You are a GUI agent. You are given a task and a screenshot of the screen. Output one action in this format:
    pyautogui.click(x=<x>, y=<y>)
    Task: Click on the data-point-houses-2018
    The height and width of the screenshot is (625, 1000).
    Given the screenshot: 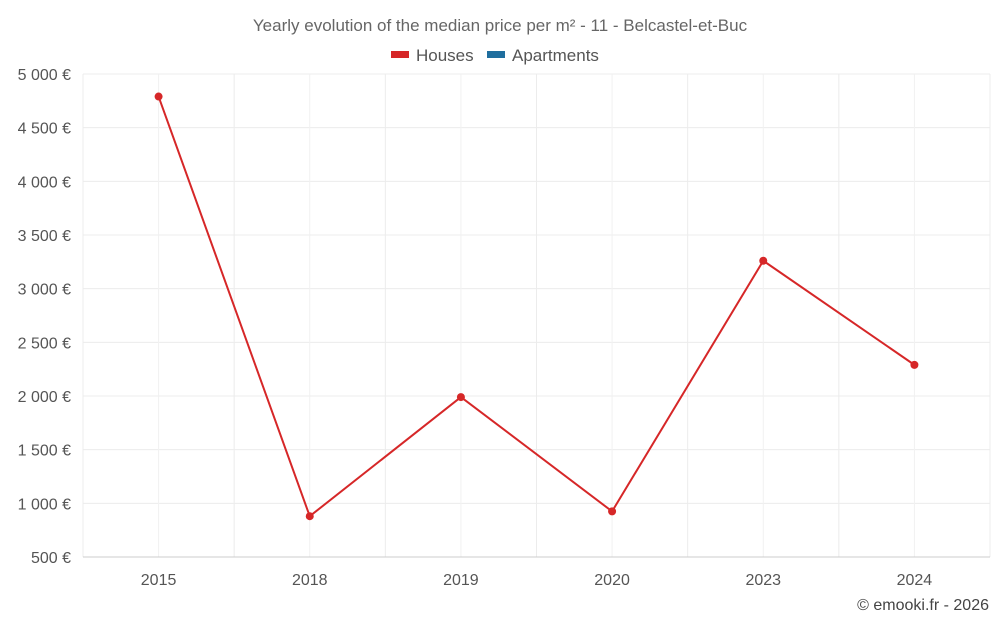 What is the action you would take?
    pyautogui.click(x=309, y=516)
    